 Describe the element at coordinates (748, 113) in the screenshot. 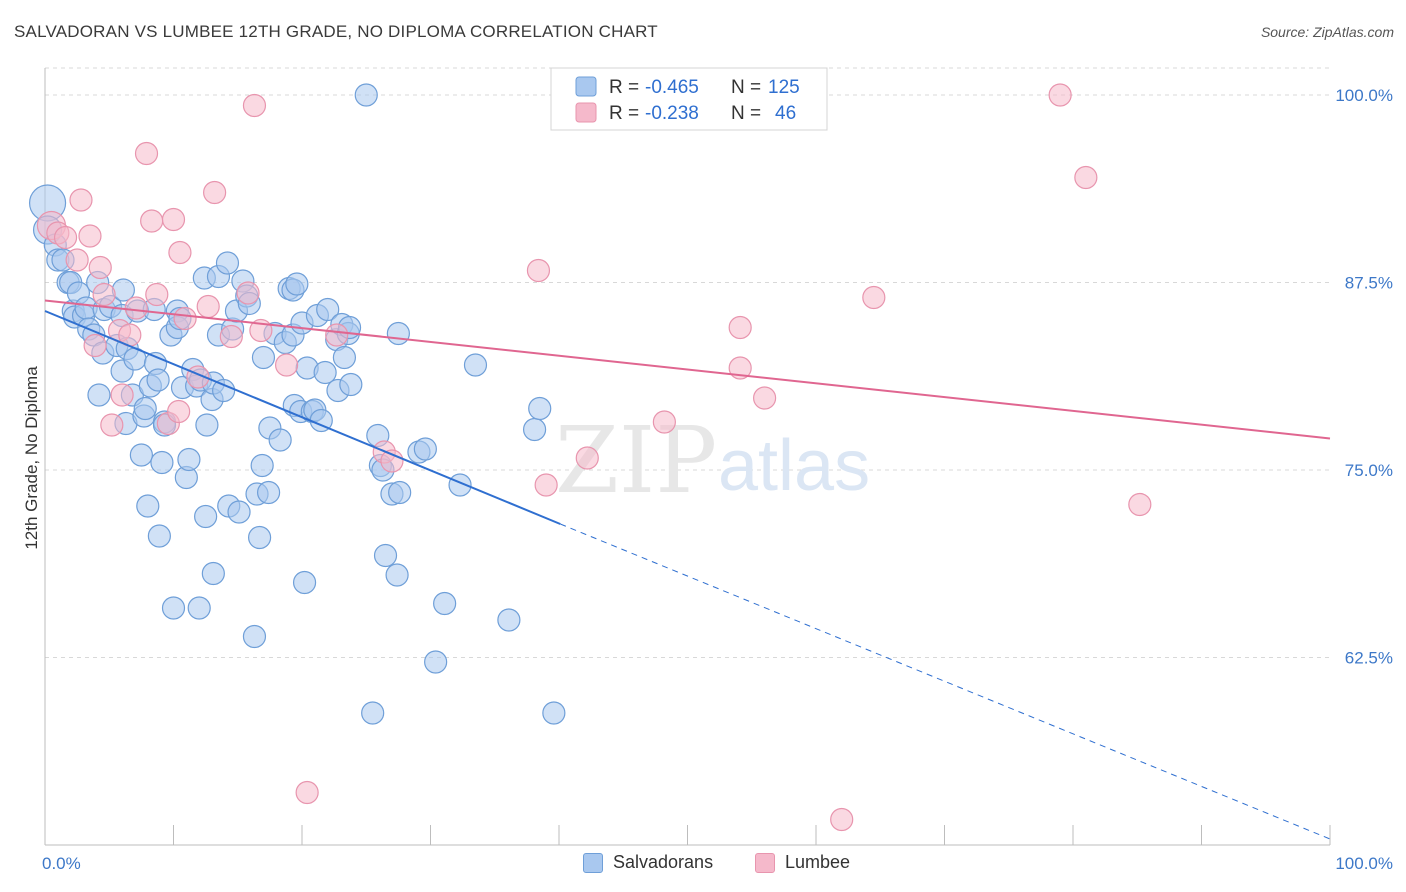

I see `legend-n-label-2: N =` at that location.